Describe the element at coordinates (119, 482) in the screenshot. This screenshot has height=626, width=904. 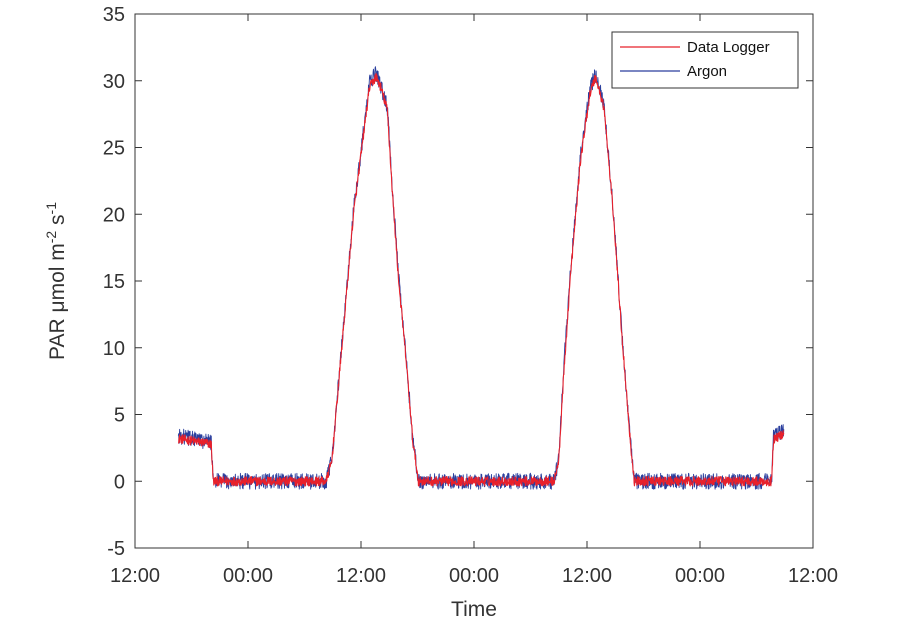
I see `y-tick-label: 0` at that location.